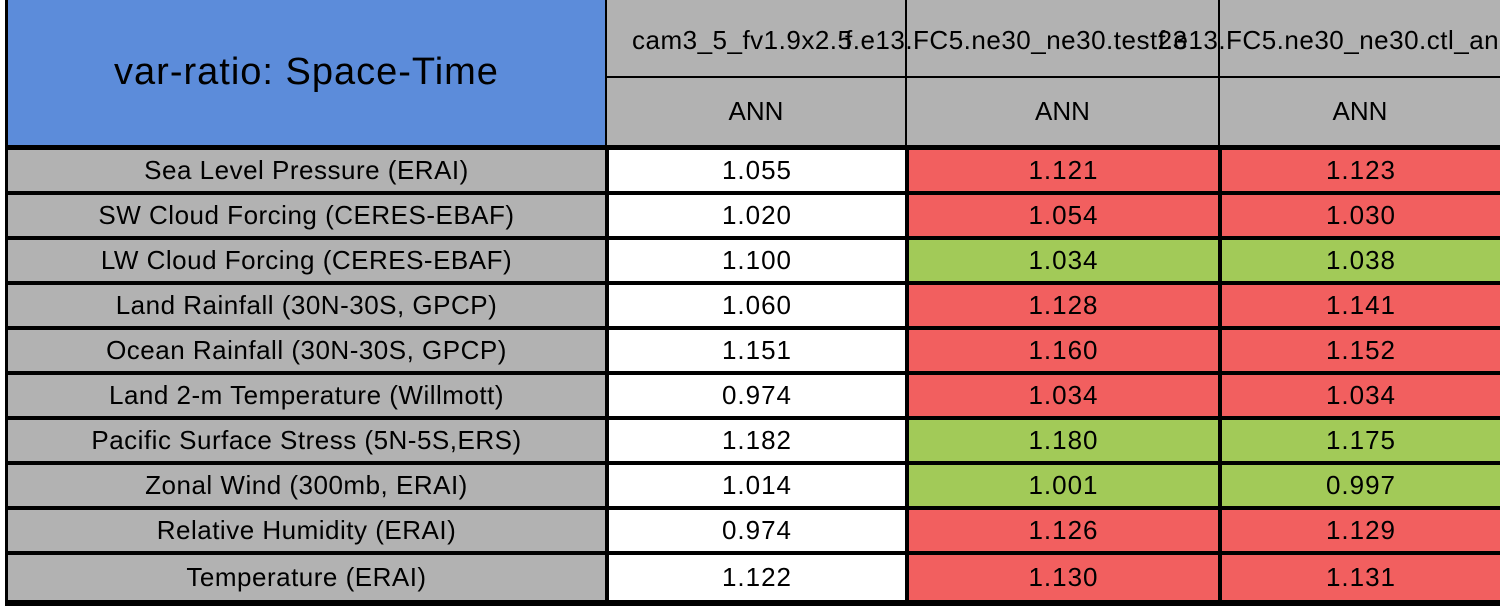 The image size is (1510, 610). What do you see at coordinates (306, 217) in the screenshot?
I see `row-label: SW Cloud Forcing (CERES-EBAF)` at bounding box center [306, 217].